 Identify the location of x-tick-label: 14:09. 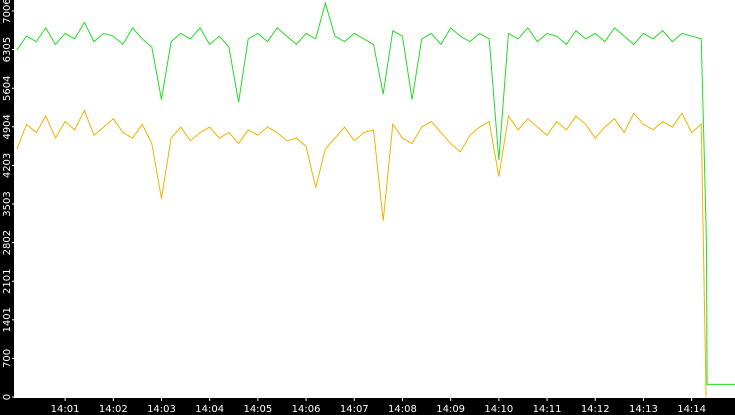
(450, 409).